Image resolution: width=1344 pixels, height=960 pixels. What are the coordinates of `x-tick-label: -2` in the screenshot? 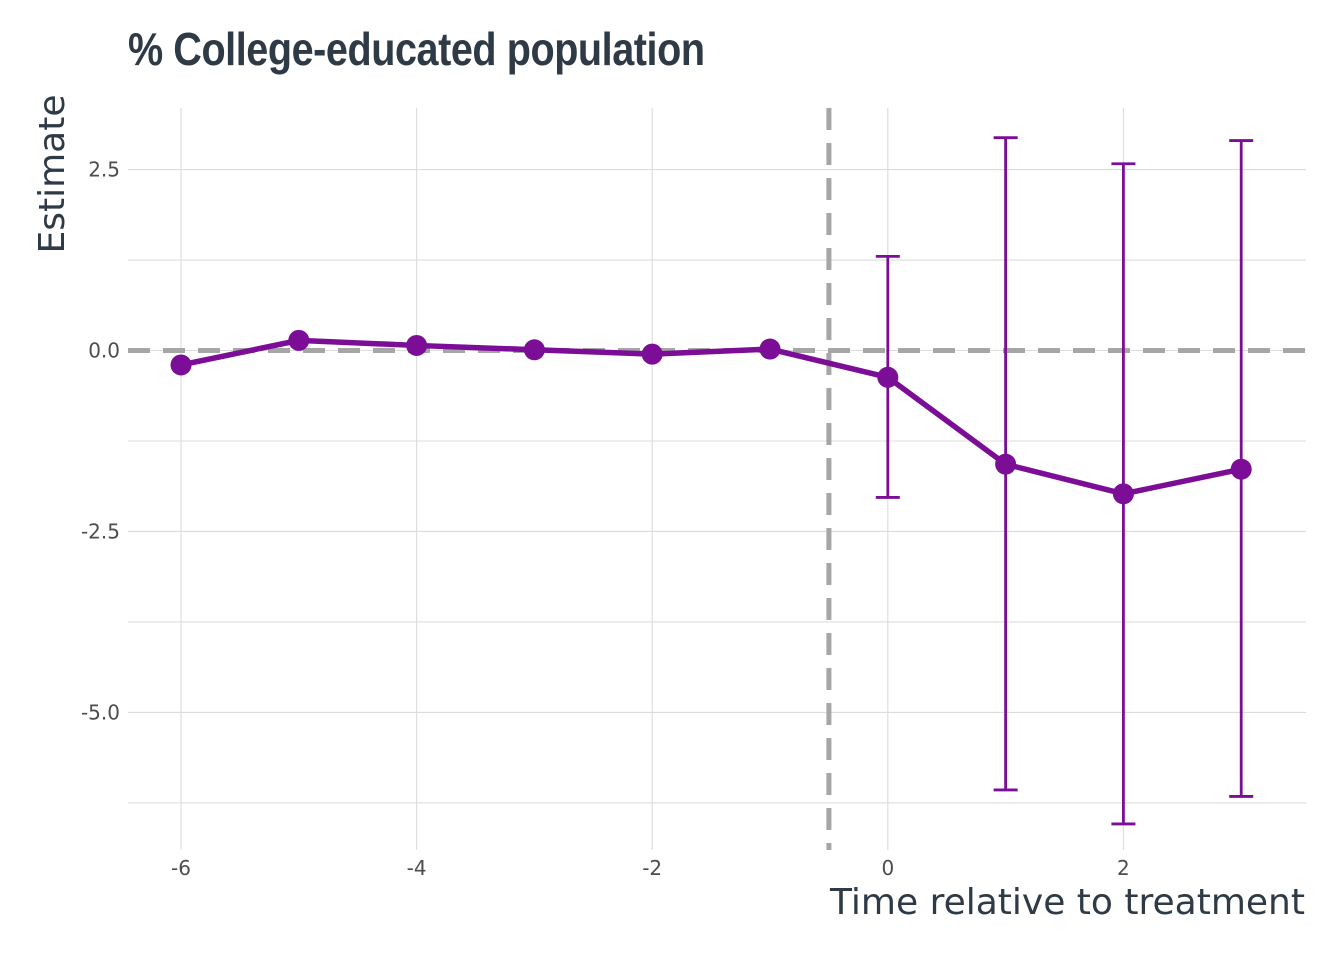 It's located at (652, 868).